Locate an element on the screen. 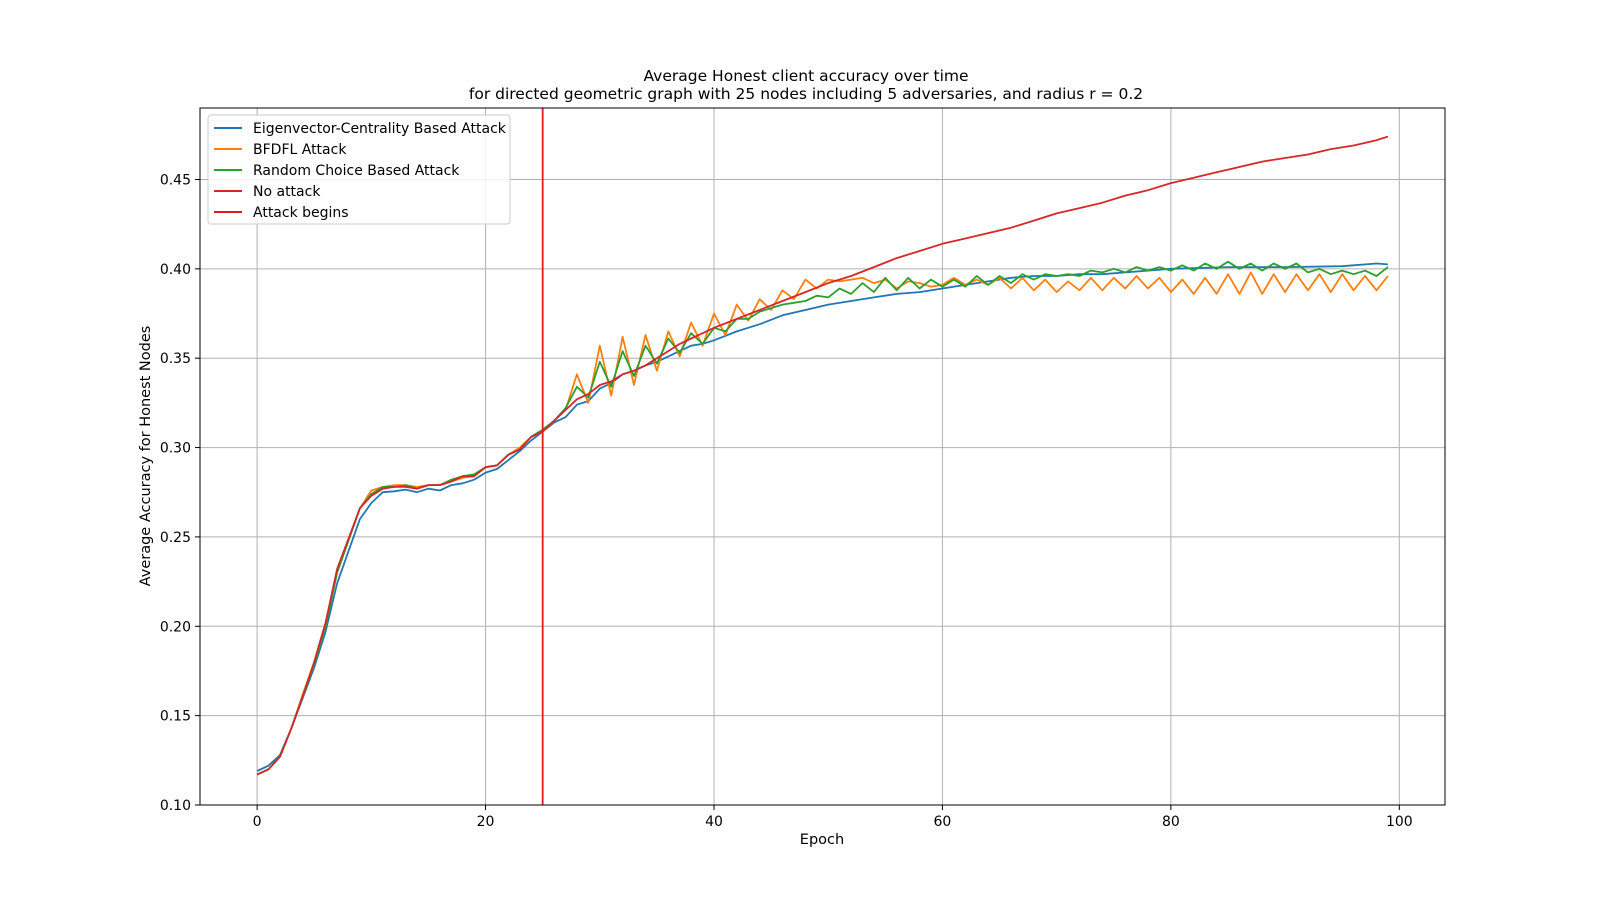 The height and width of the screenshot is (904, 1600). legend-label: Random Choice Based Attack is located at coordinates (356, 171).